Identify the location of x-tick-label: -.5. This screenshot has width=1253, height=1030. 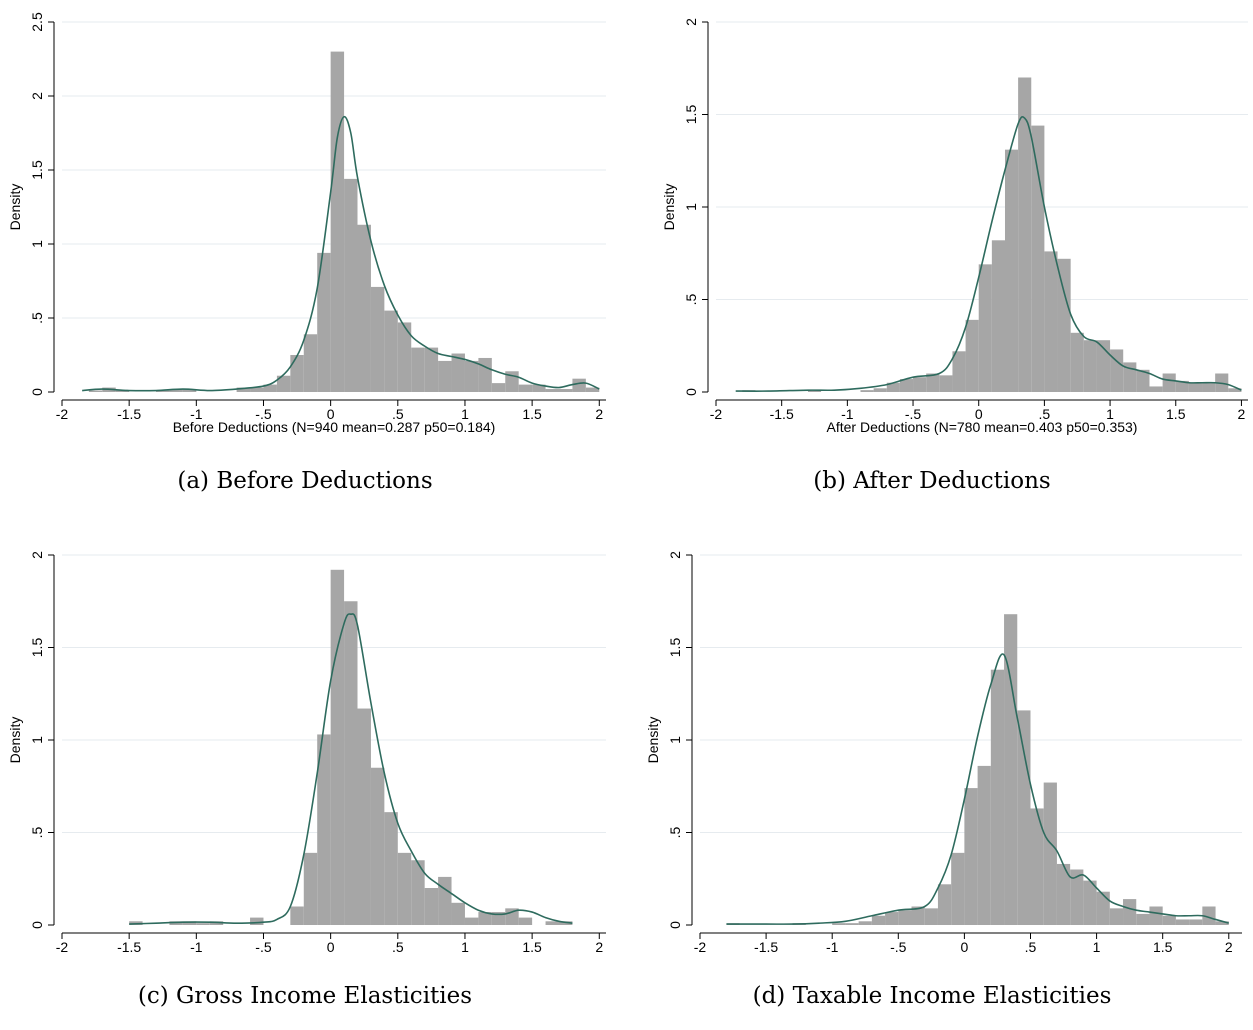
(263, 947).